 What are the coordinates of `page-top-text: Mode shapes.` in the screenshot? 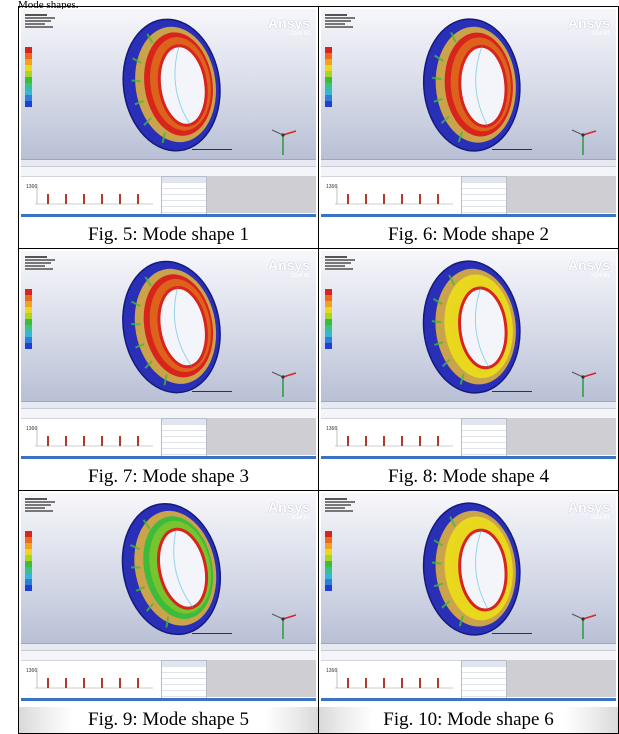 It's located at (48, 5).